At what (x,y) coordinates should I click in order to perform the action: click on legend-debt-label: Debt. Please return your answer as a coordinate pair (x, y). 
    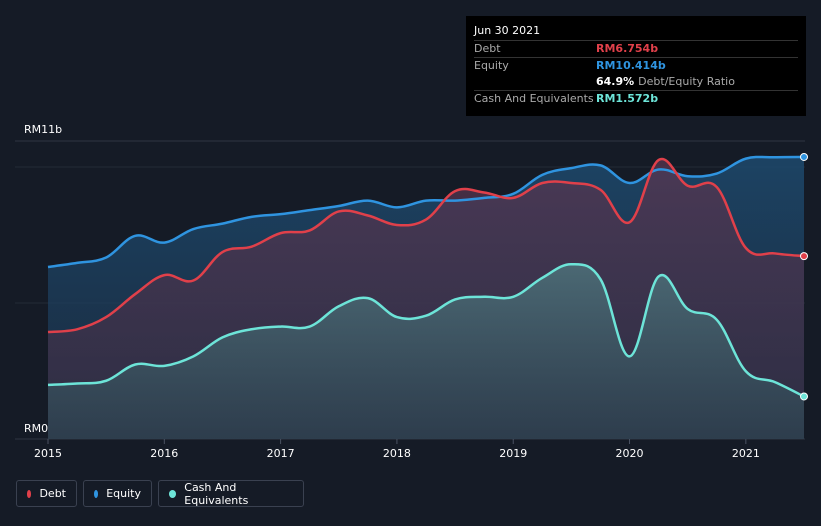
    Looking at the image, I should click on (52, 493).